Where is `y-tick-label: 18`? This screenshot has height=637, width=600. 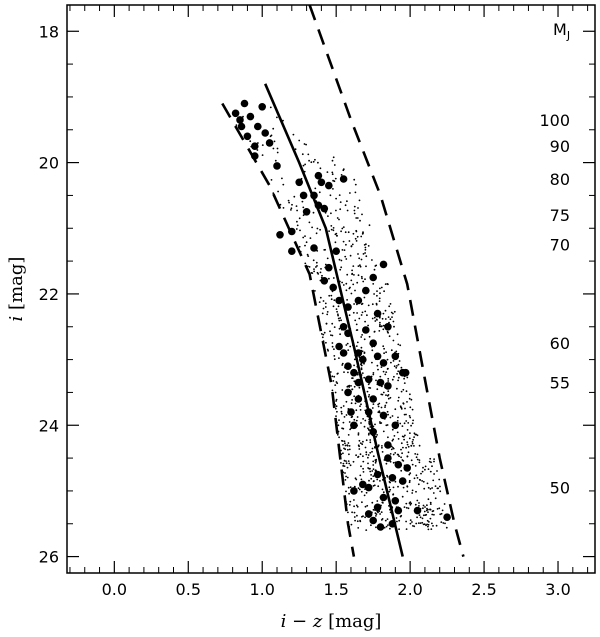 y-tick-label: 18 is located at coordinates (49, 31).